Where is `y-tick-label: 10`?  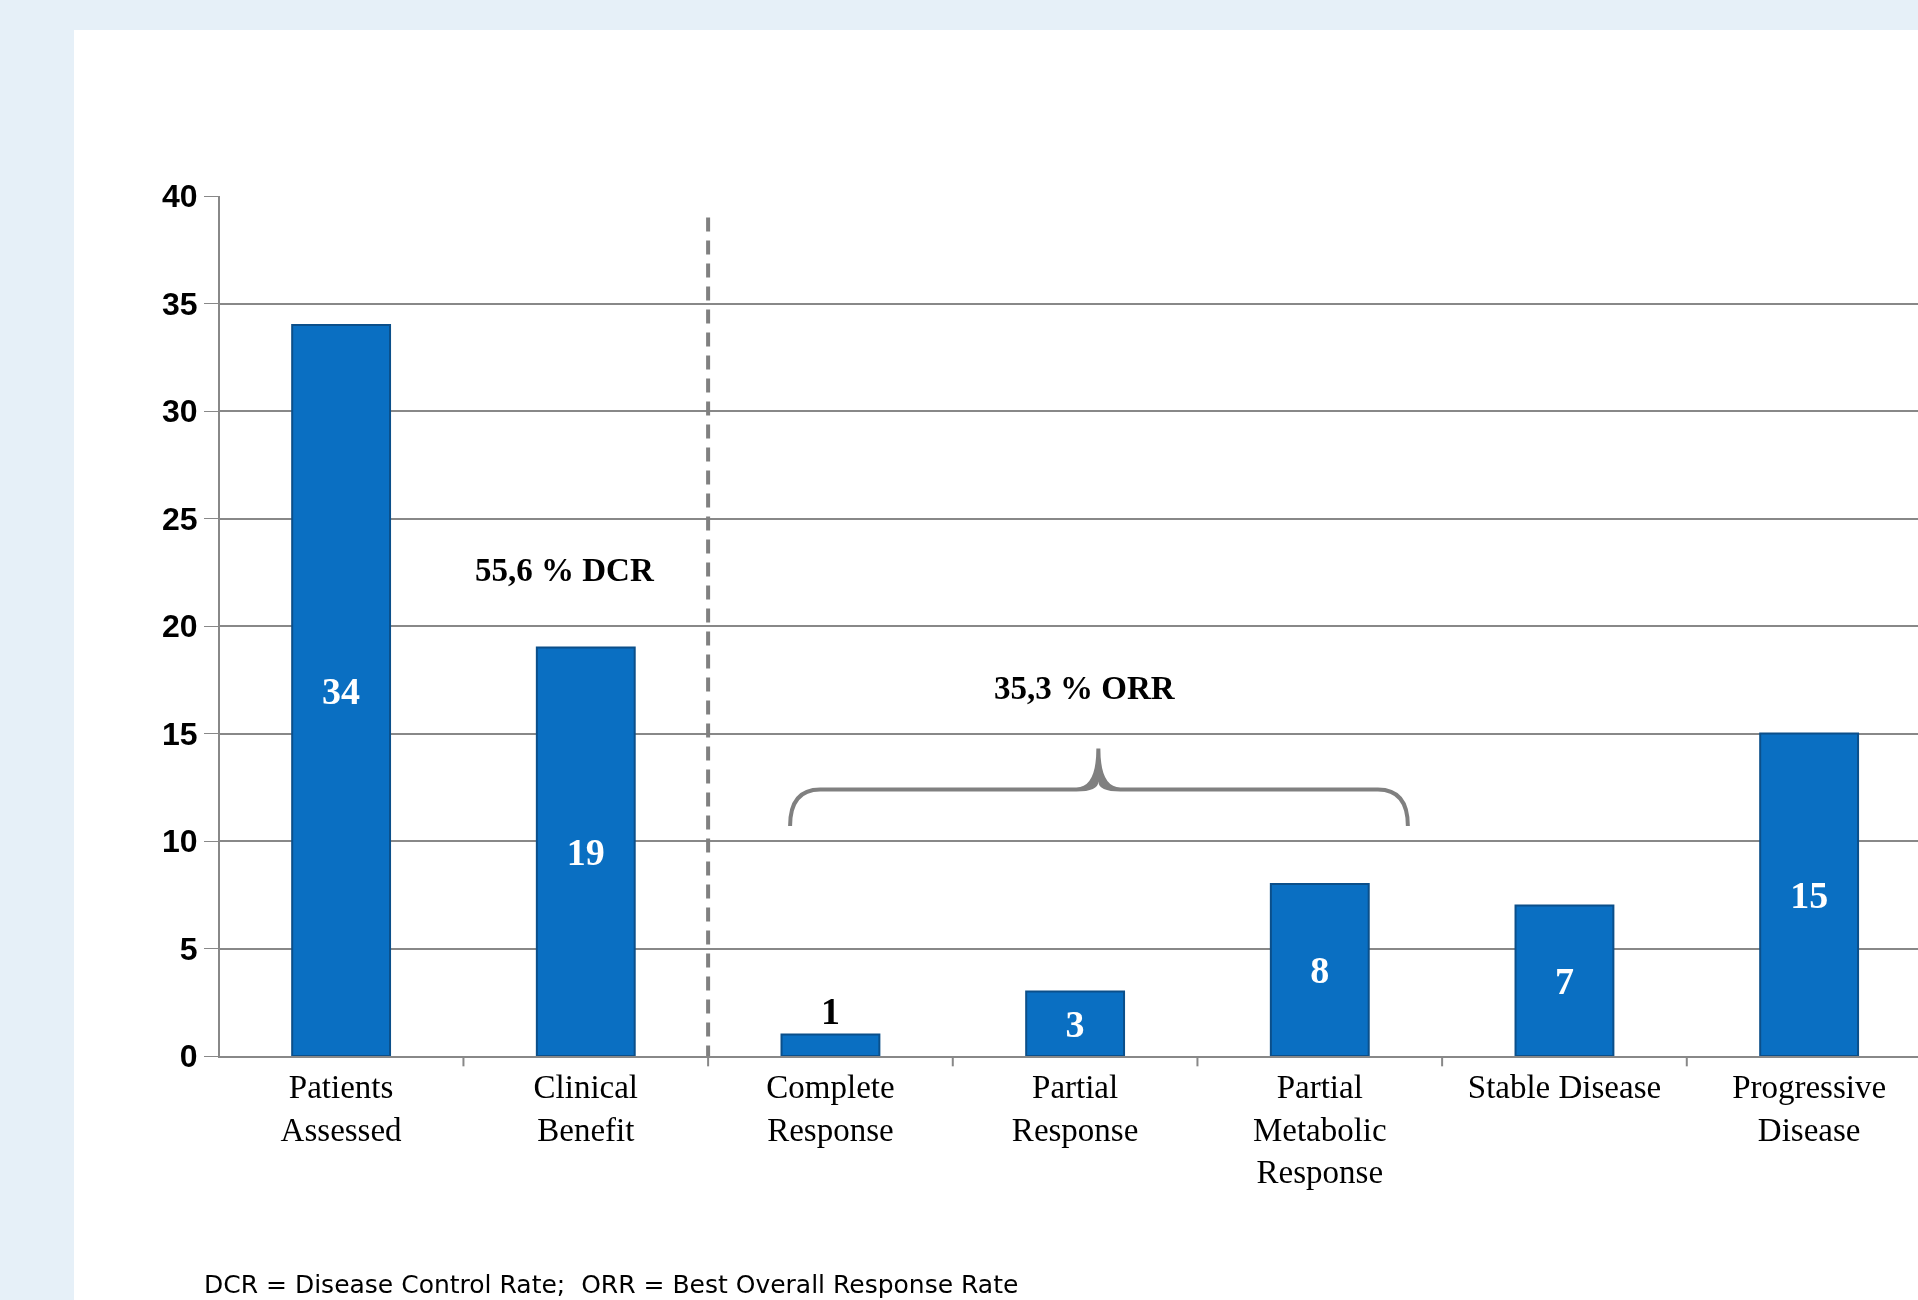
y-tick-label: 10 is located at coordinates (180, 841).